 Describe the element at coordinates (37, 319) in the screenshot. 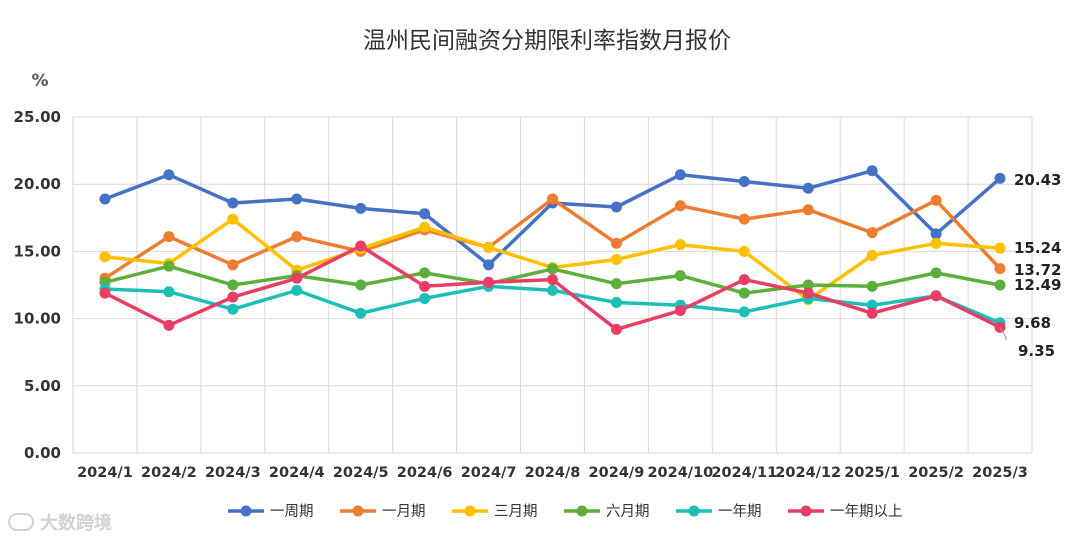

I see `y-tick-label: 10.00` at that location.